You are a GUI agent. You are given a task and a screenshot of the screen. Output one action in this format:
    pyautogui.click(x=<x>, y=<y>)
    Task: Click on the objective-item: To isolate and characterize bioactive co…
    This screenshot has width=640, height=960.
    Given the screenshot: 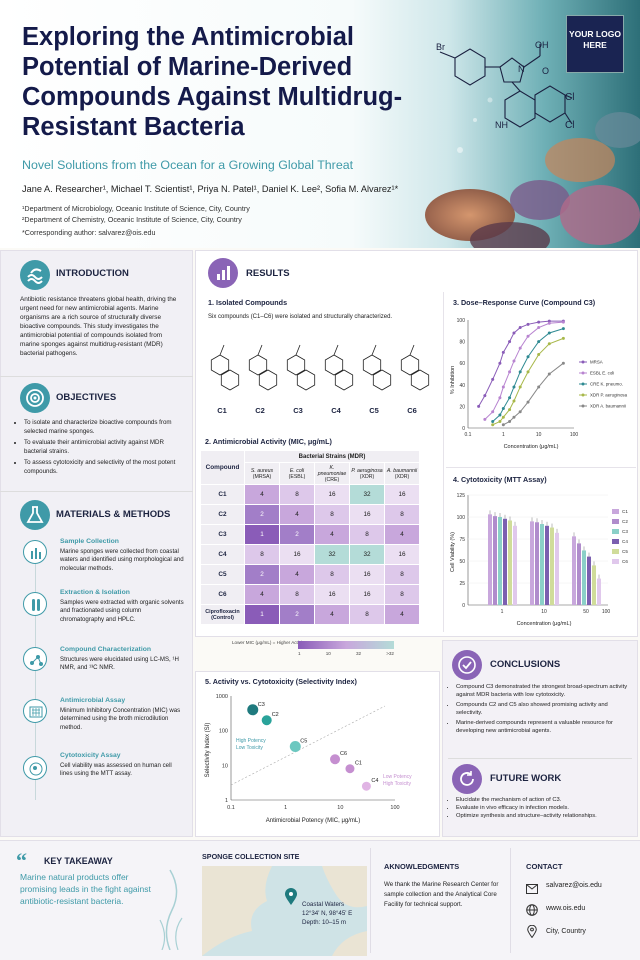 What is the action you would take?
    pyautogui.click(x=103, y=427)
    